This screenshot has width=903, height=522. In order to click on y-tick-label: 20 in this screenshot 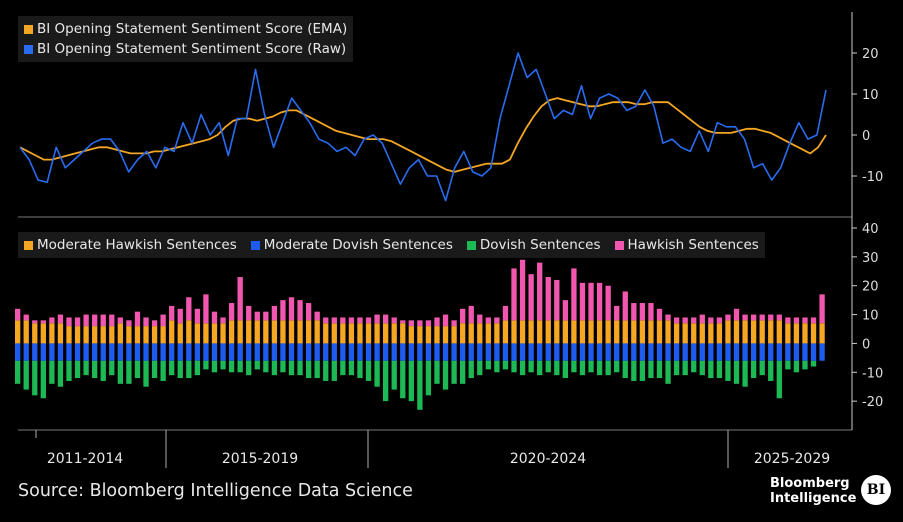, I will do `click(870, 54)`.